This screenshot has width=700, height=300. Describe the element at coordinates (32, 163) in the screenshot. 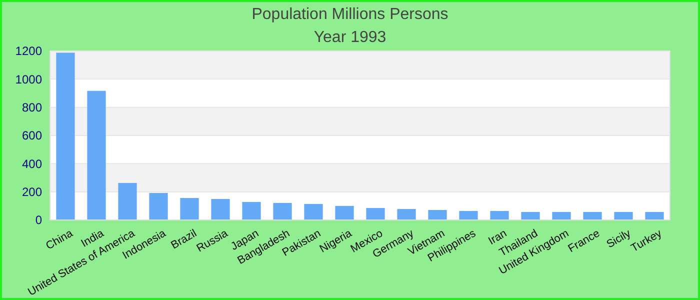

I see `y-tick-label: 400` at that location.